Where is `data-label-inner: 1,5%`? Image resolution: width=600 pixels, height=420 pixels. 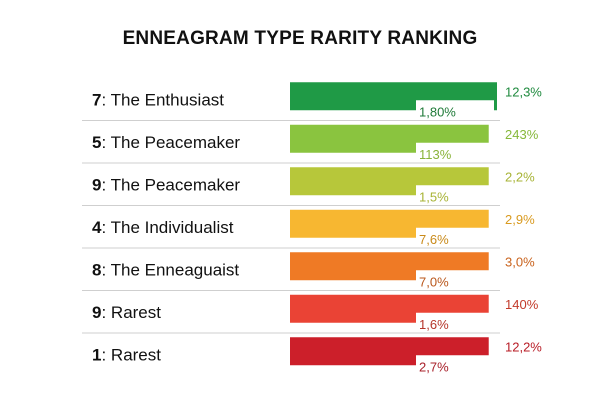 data-label-inner: 1,5% is located at coordinates (434, 196).